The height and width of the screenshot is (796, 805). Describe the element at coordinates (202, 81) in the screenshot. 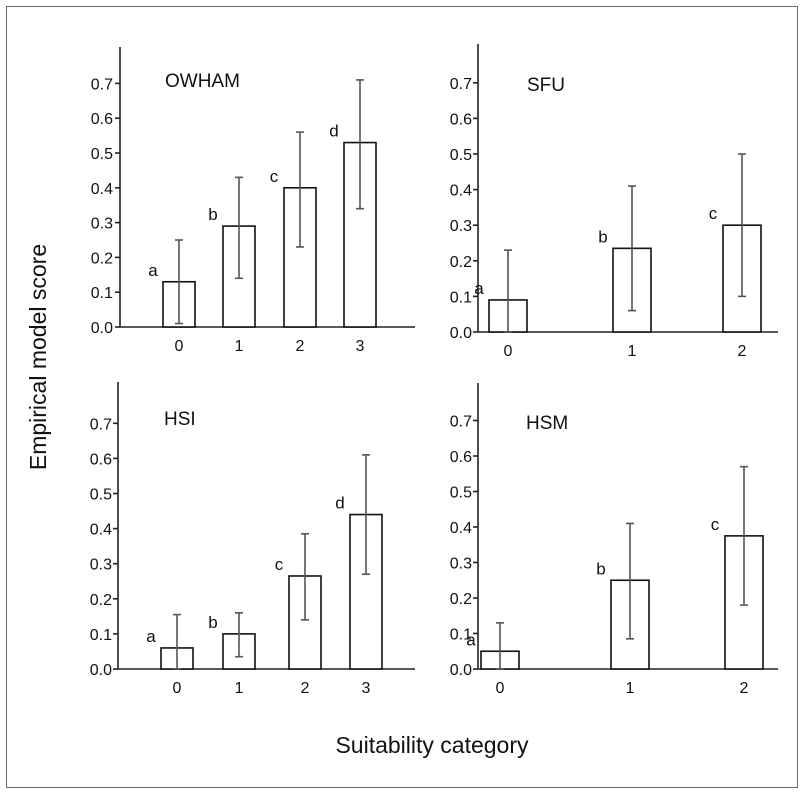

I see `panel-title: OWHAM` at that location.